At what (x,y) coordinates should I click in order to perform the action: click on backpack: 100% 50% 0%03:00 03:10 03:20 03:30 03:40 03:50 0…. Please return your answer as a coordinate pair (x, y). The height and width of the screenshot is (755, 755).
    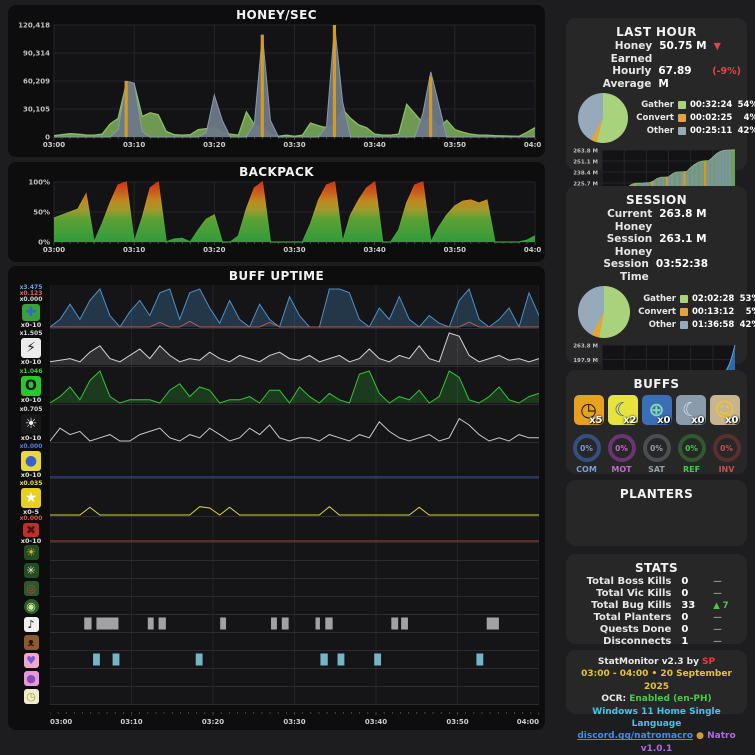
    Looking at the image, I should click on (287, 216).